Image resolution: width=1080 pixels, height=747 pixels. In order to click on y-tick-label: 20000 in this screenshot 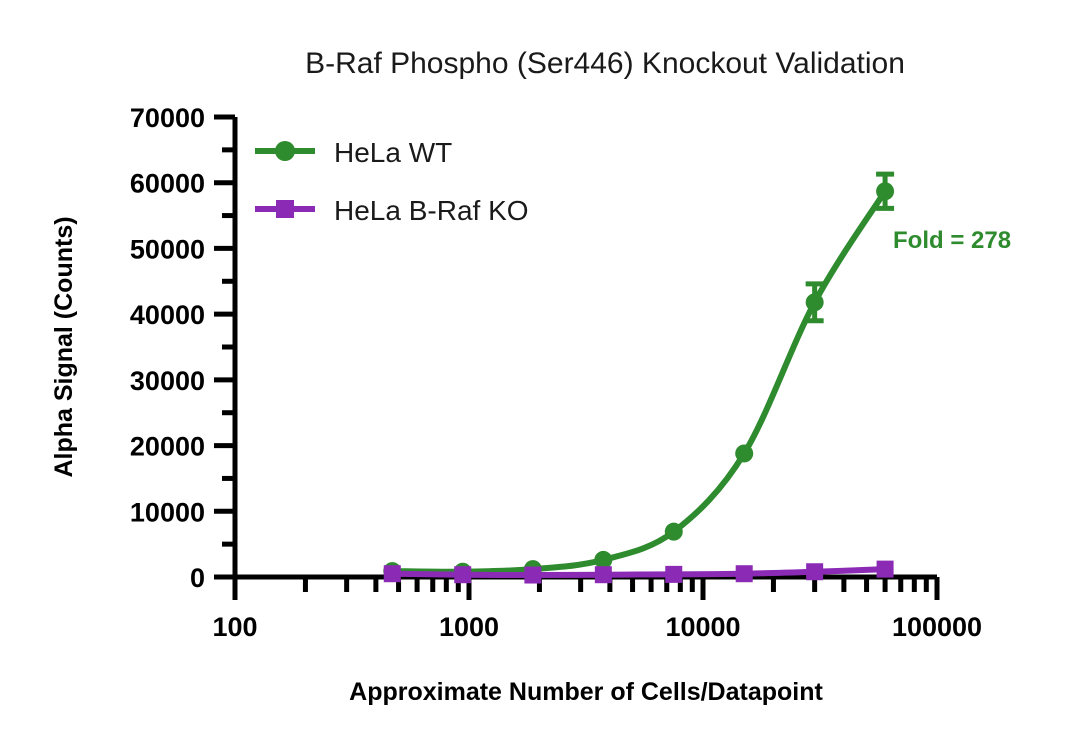, I will do `click(167, 447)`.